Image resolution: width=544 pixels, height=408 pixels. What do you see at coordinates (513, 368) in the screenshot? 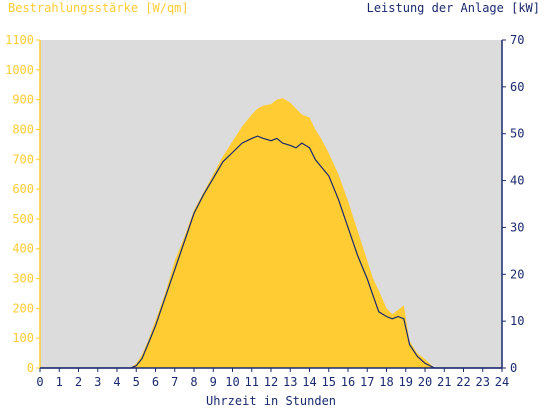
I see `right-tick-label: 0` at bounding box center [513, 368].